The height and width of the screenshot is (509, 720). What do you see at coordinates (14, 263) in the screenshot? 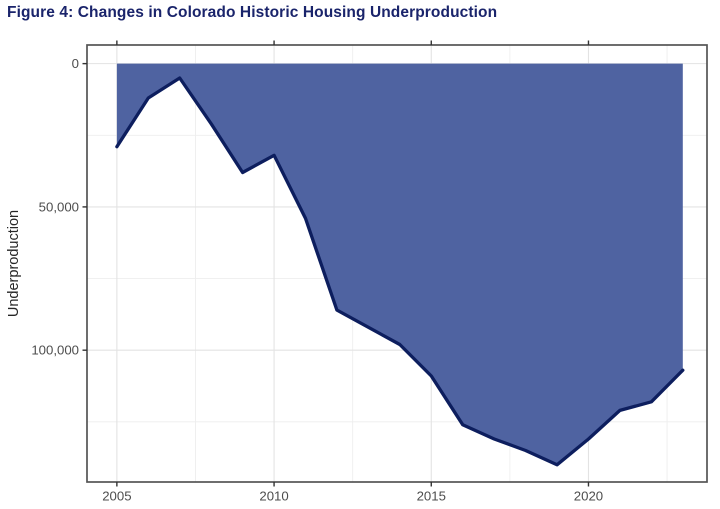
I see `y-axis-title: Underproduction` at bounding box center [14, 263].